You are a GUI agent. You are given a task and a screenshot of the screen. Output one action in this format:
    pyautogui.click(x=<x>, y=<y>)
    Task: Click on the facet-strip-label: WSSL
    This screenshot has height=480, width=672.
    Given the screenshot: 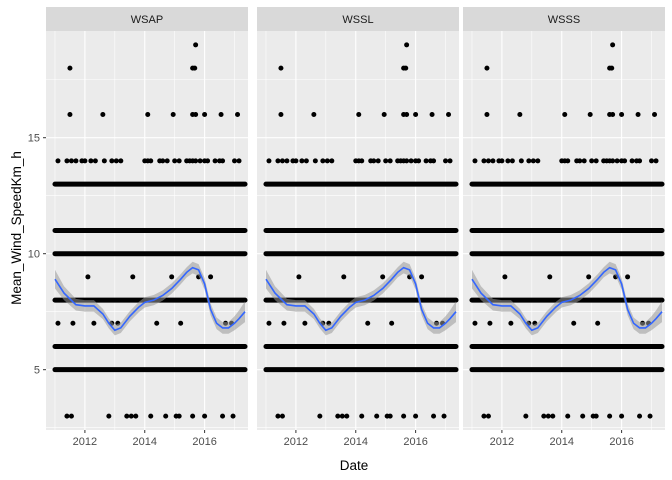 What is the action you would take?
    pyautogui.click(x=357, y=20)
    